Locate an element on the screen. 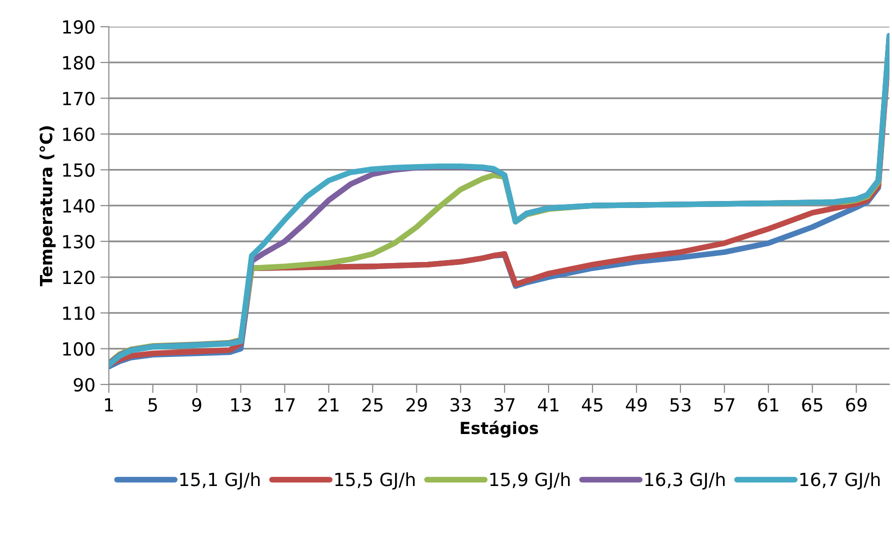 Image resolution: width=892 pixels, height=534 pixels. x-tick-label: 21 is located at coordinates (328, 405).